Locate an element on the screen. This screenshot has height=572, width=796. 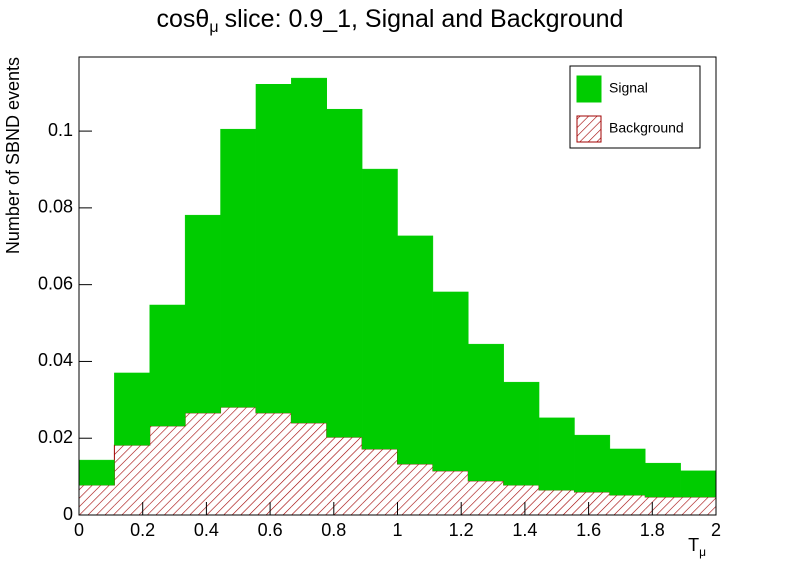
x-tick-label: 0.6 is located at coordinates (270, 530).